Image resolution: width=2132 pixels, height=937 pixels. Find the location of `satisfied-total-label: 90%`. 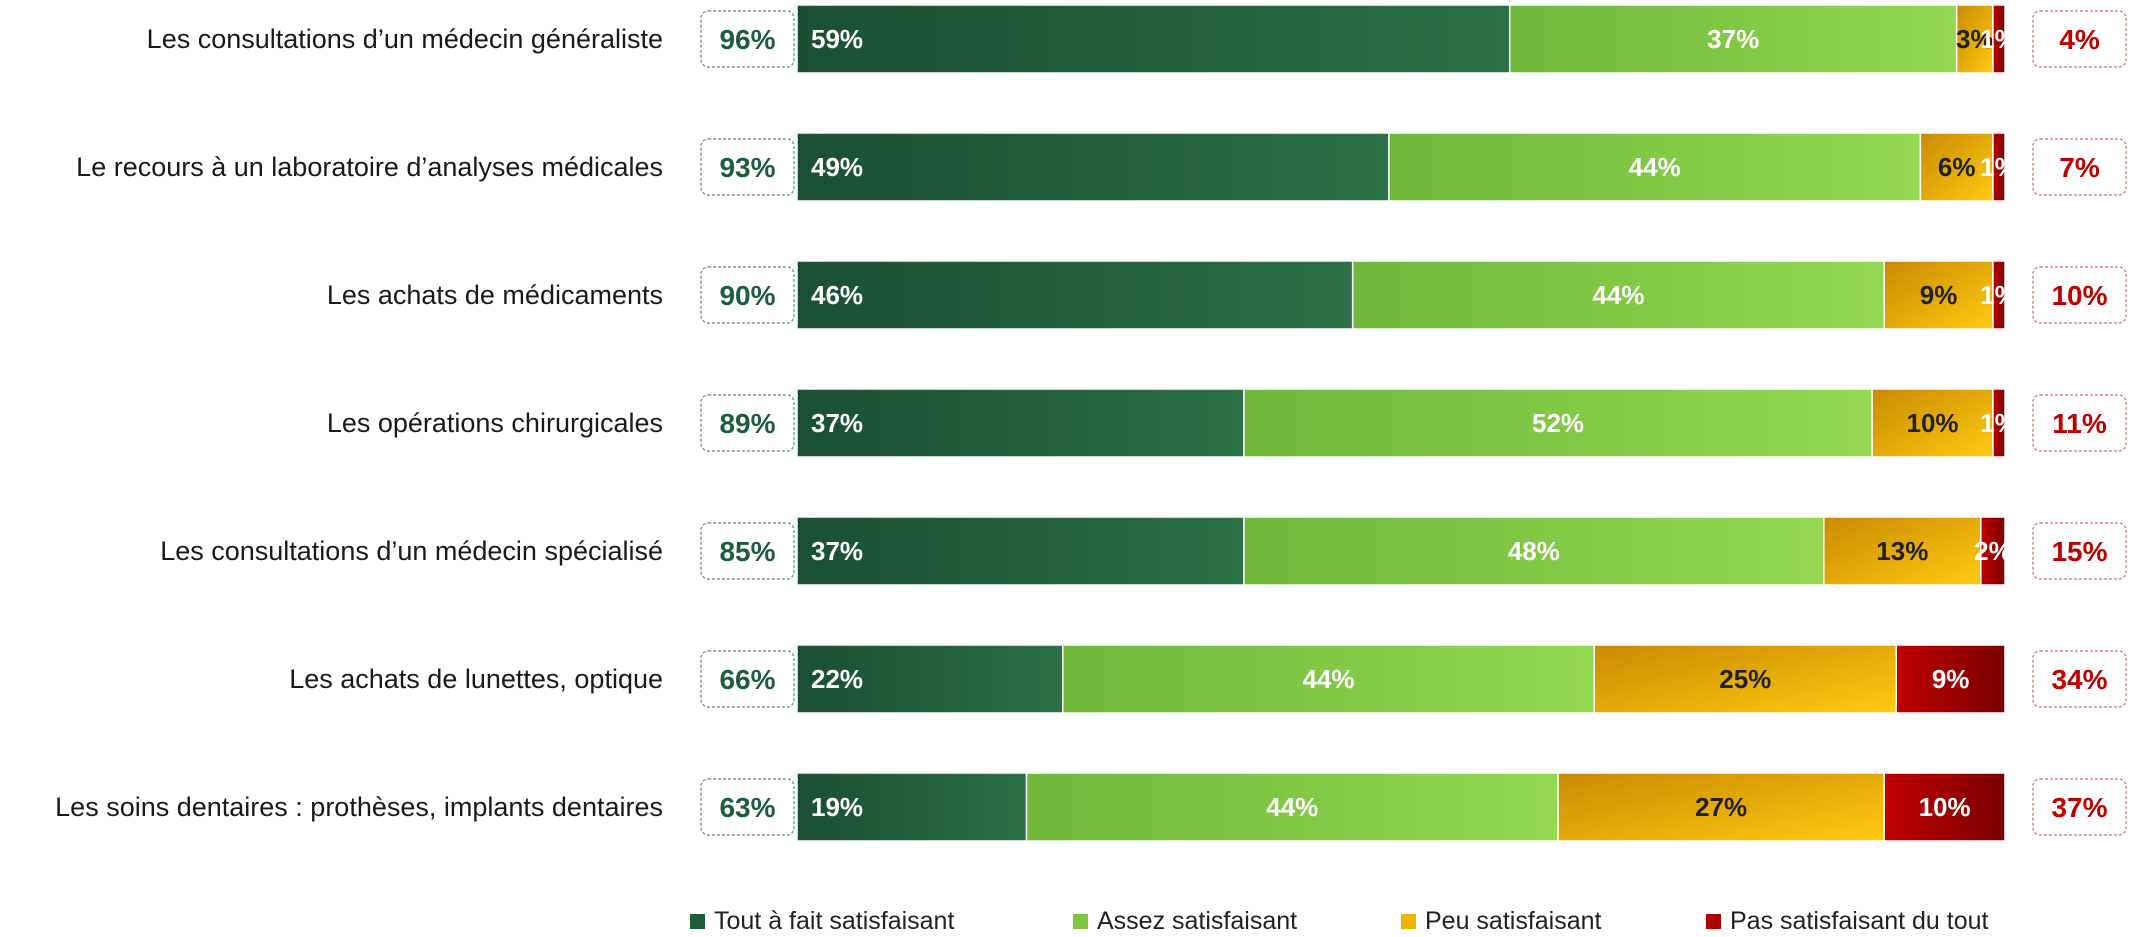

satisfied-total-label: 90% is located at coordinates (747, 295).